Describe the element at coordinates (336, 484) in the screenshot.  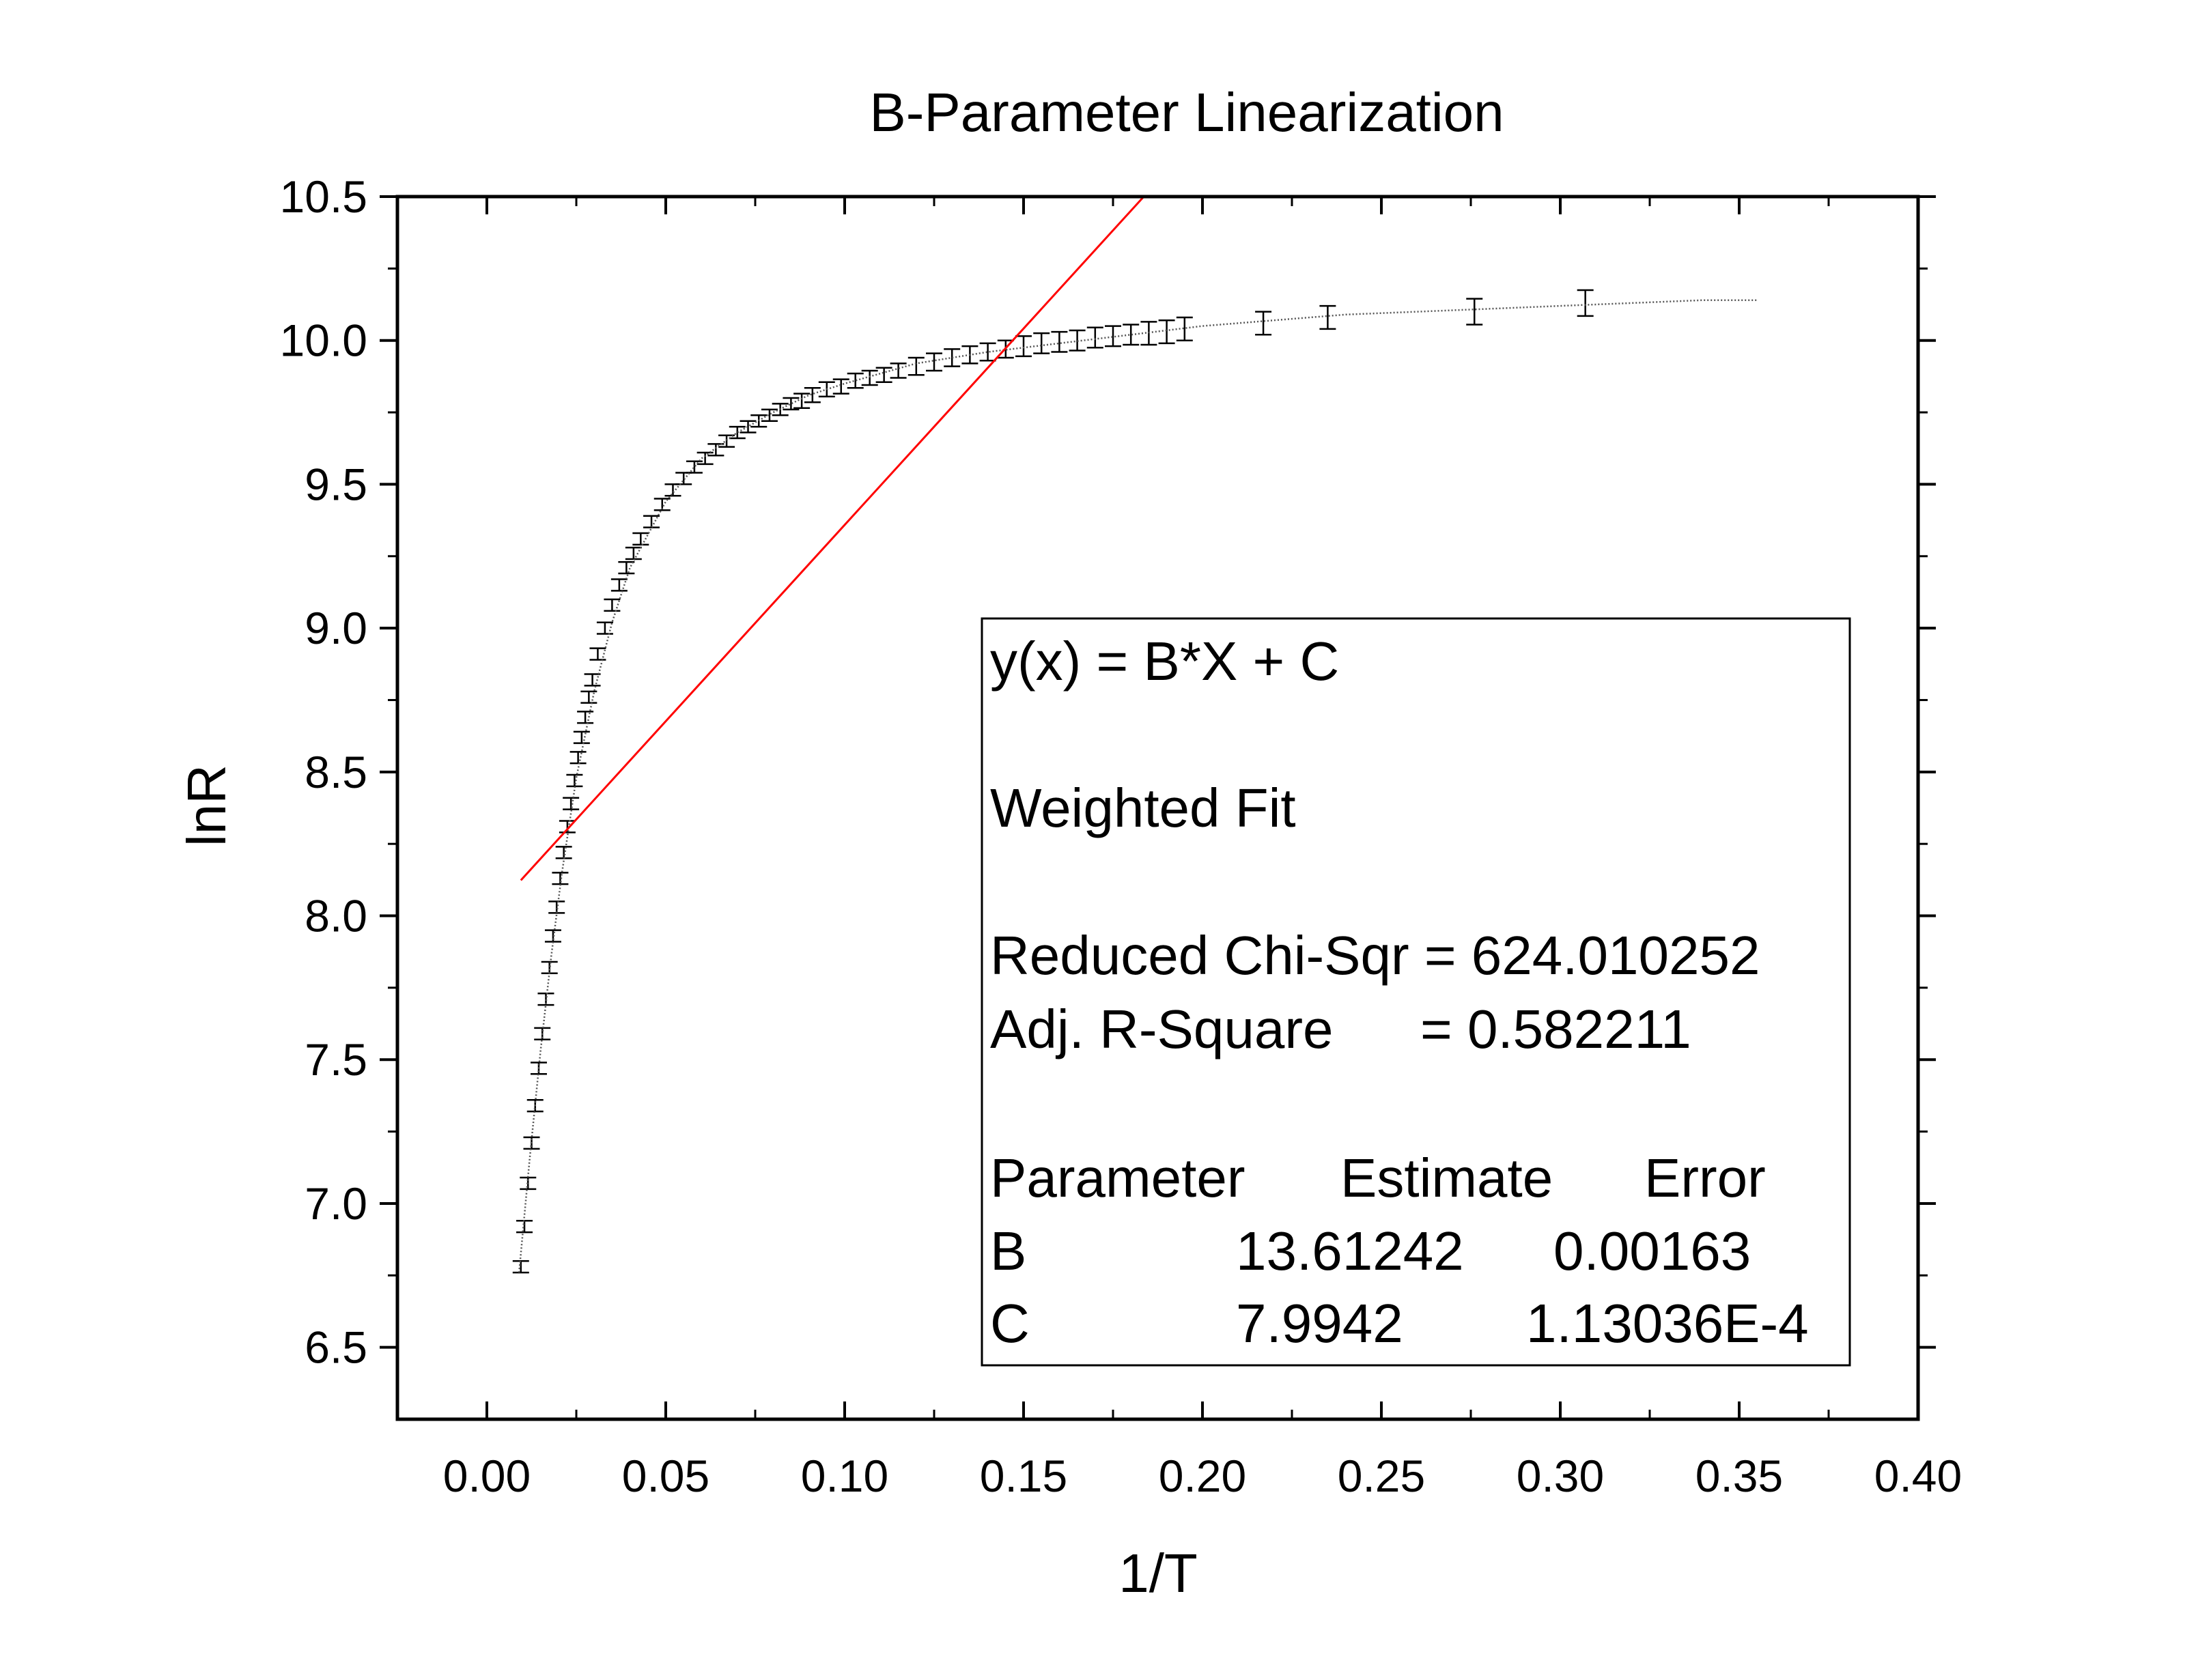
I see `y-tick-label: 9.5` at that location.